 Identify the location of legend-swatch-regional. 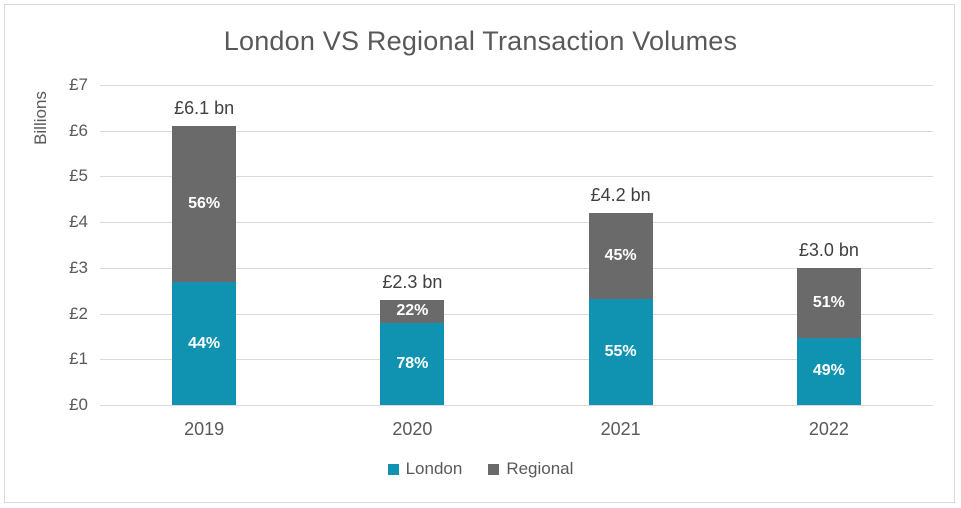
(494, 469).